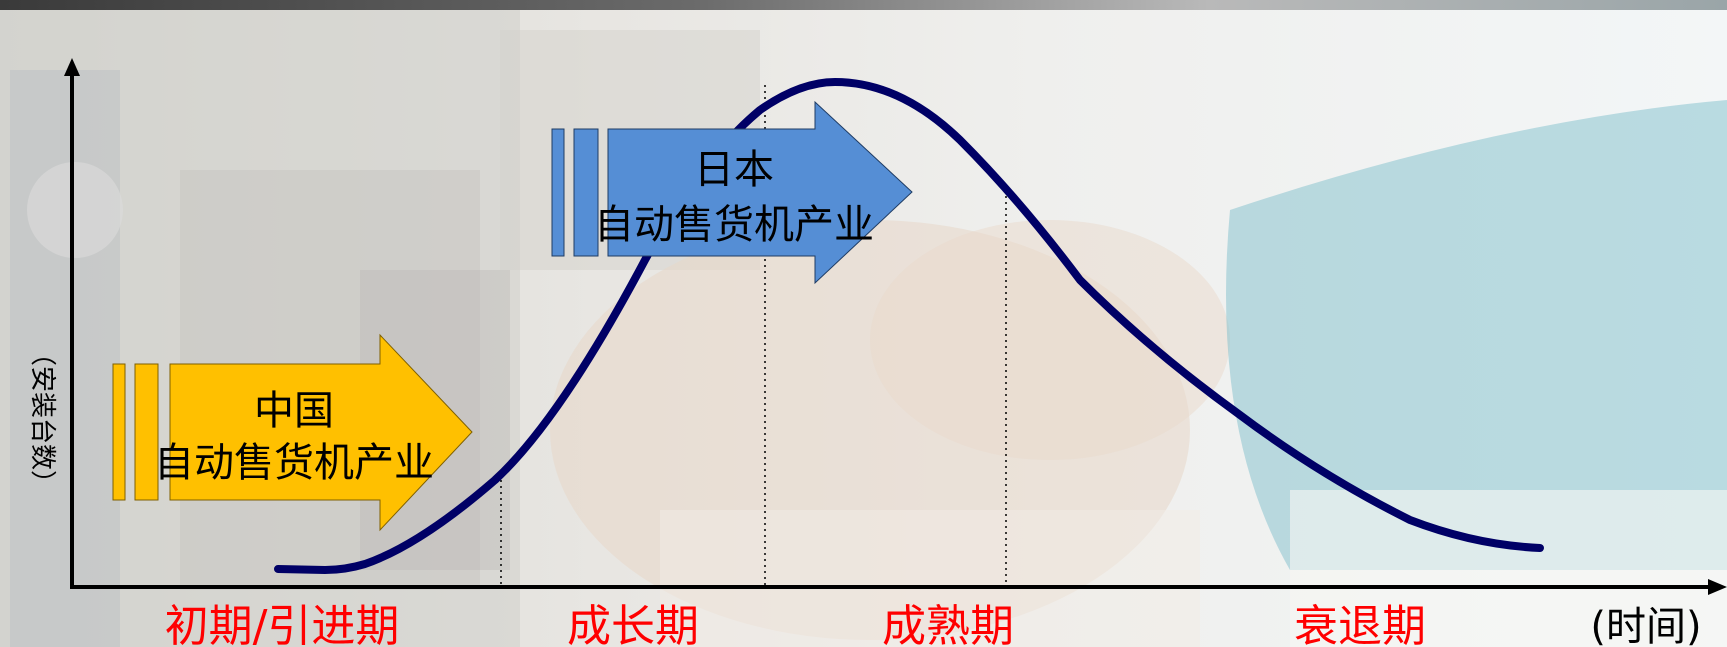 This screenshot has width=1727, height=647. I want to click on stage-label-initial: 初期/引进期, so click(282, 624).